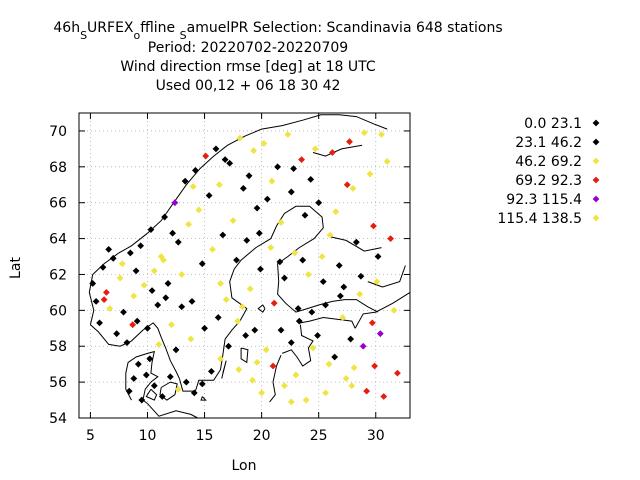 The width and height of the screenshot is (640, 480). I want to click on y-axis-label: Lat, so click(16, 268).